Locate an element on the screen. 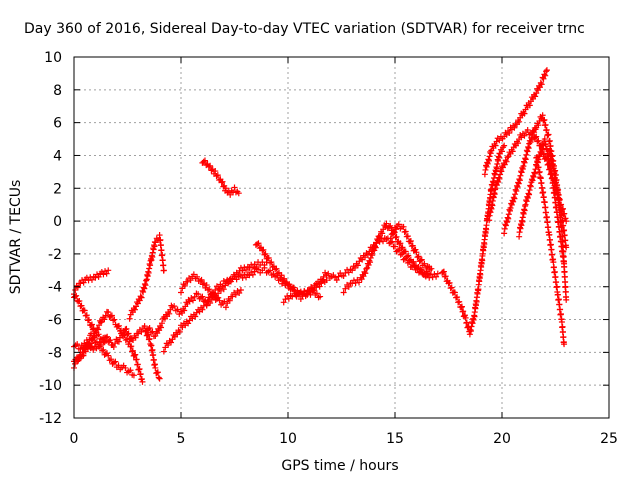 Image resolution: width=640 pixels, height=480 pixels. x-tick-label: 0 is located at coordinates (74, 439).